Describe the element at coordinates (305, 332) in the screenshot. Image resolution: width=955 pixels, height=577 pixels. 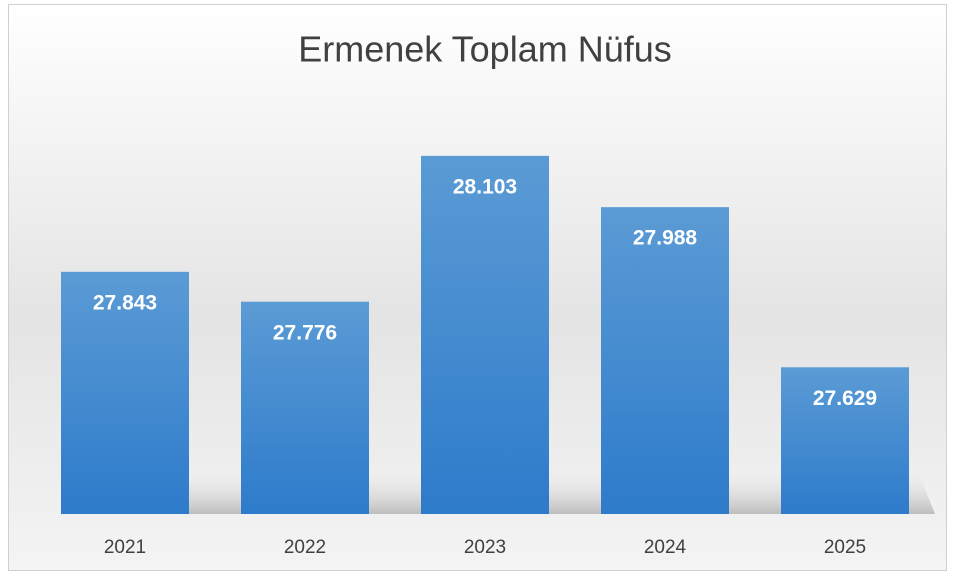
I see `value-label: 27.776` at that location.